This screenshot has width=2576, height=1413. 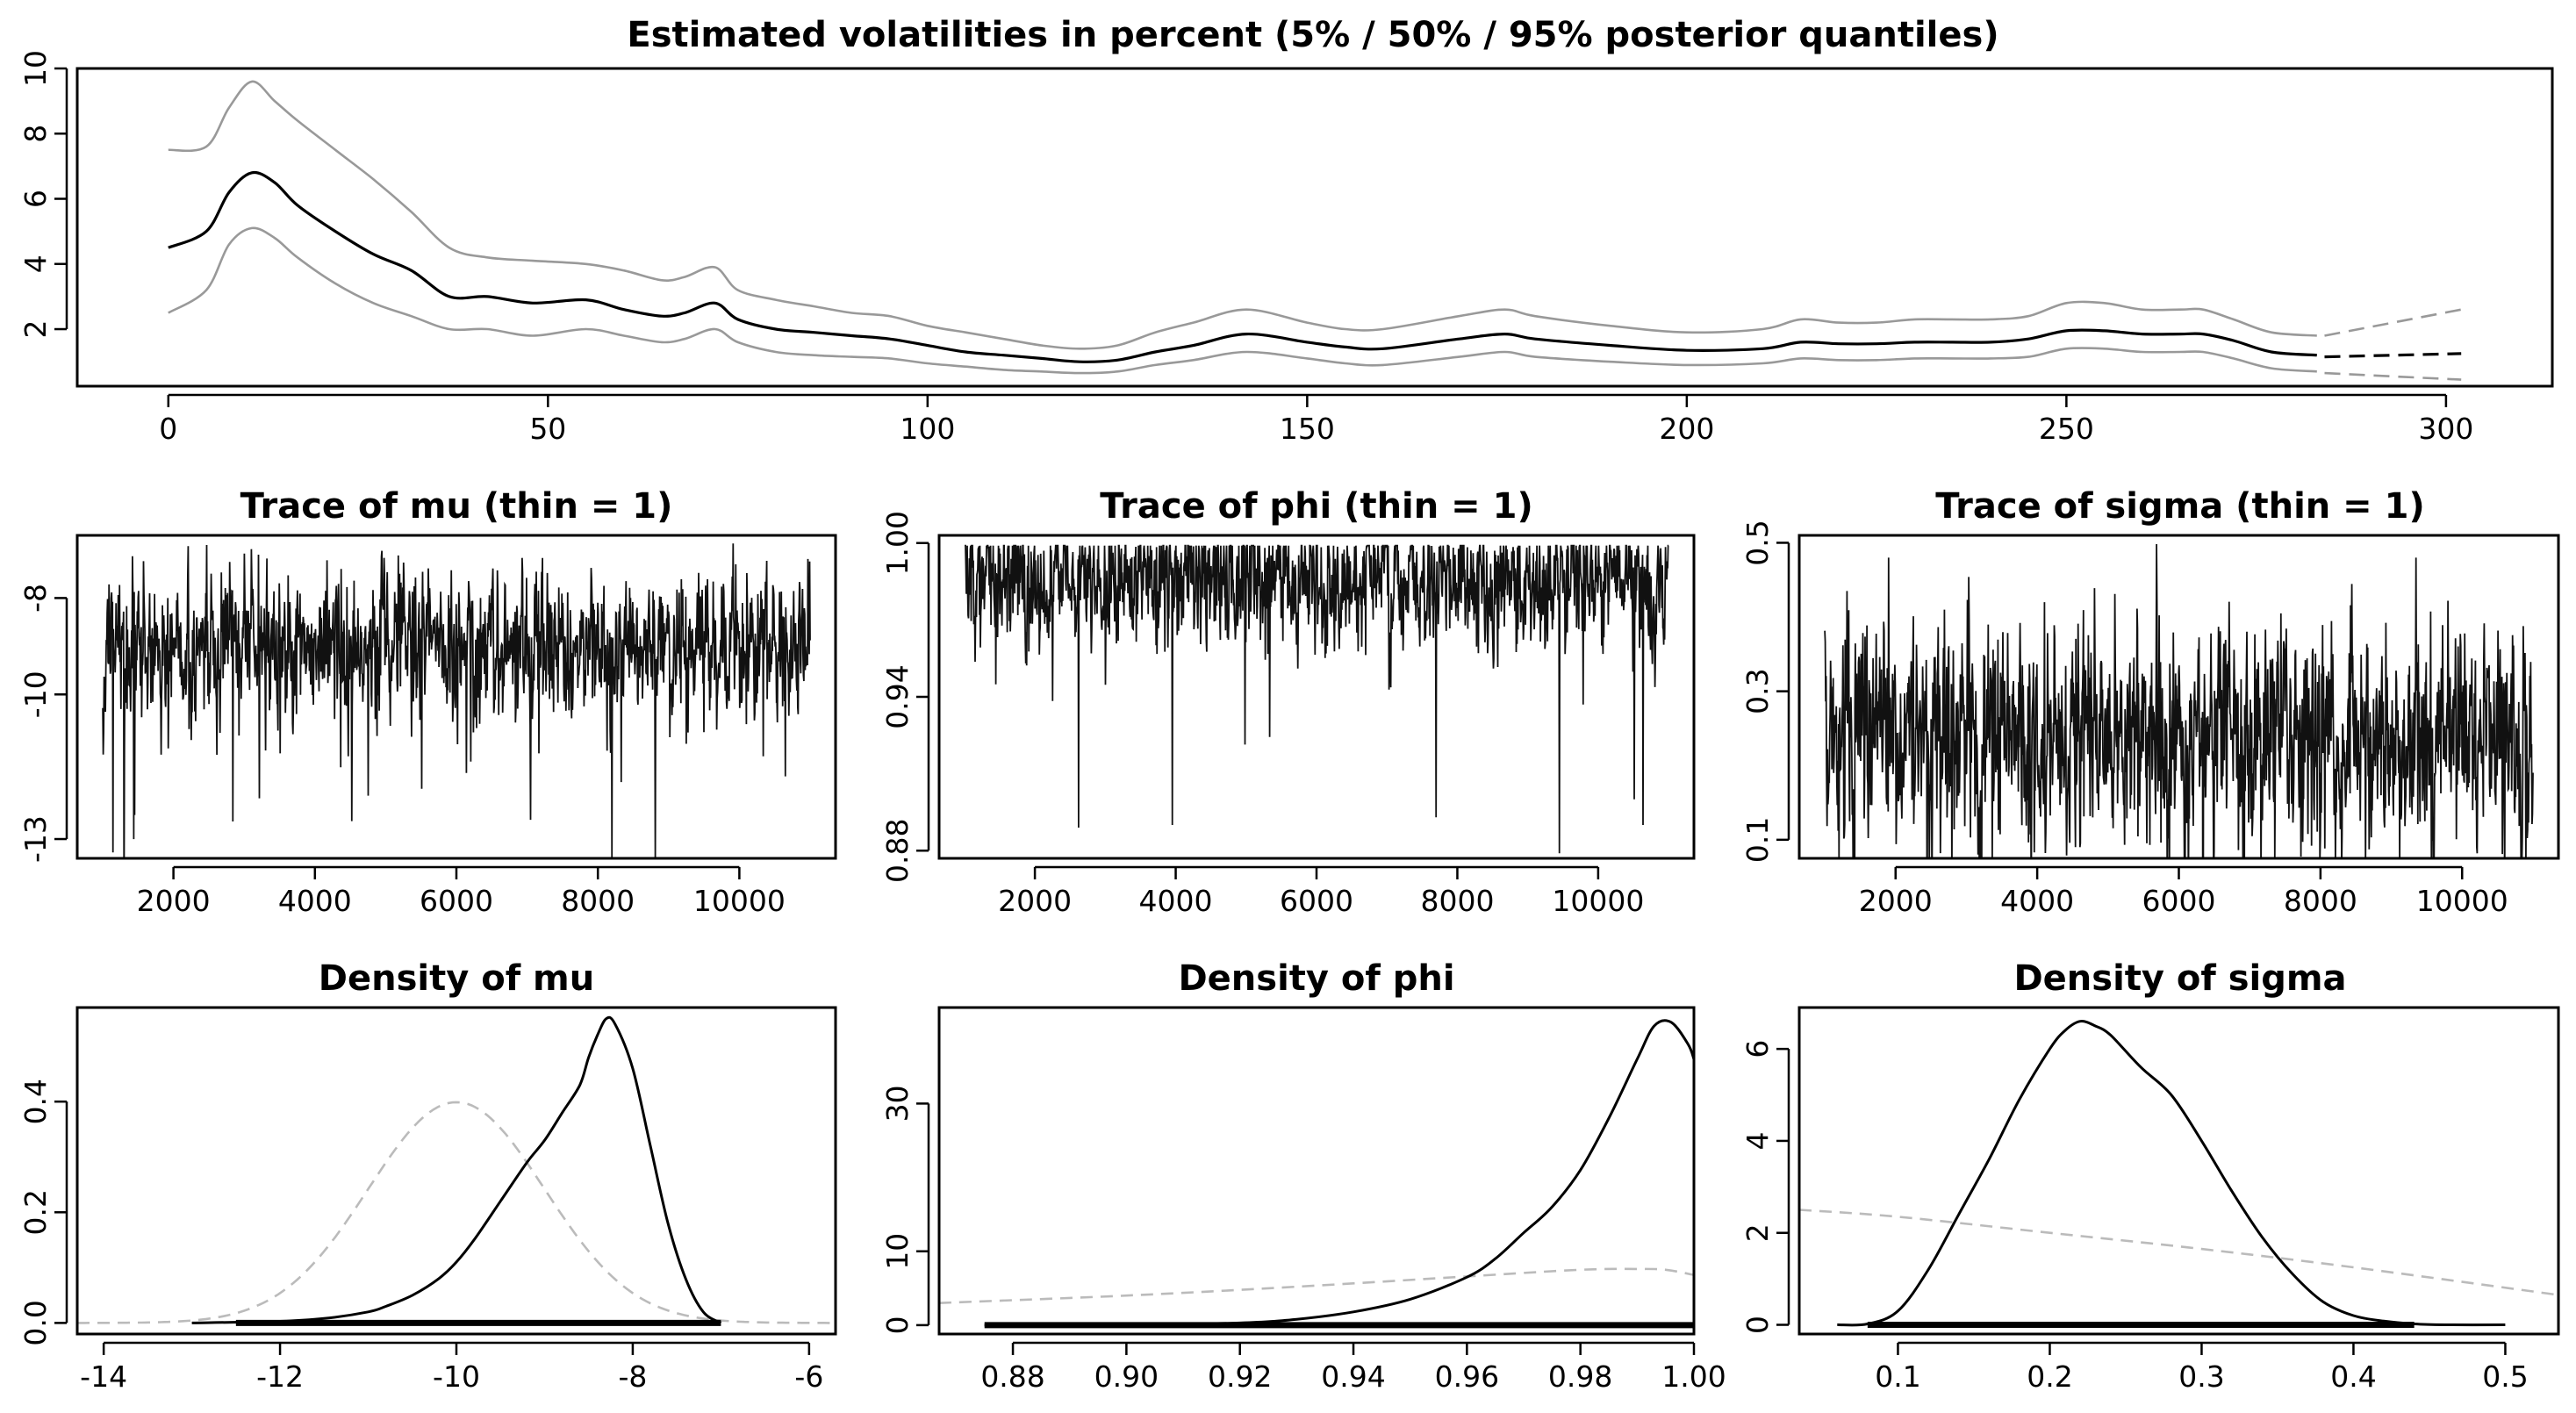 What do you see at coordinates (2050, 1376) in the screenshot?
I see `dens_sigma-x-tick-label: 0.2` at bounding box center [2050, 1376].